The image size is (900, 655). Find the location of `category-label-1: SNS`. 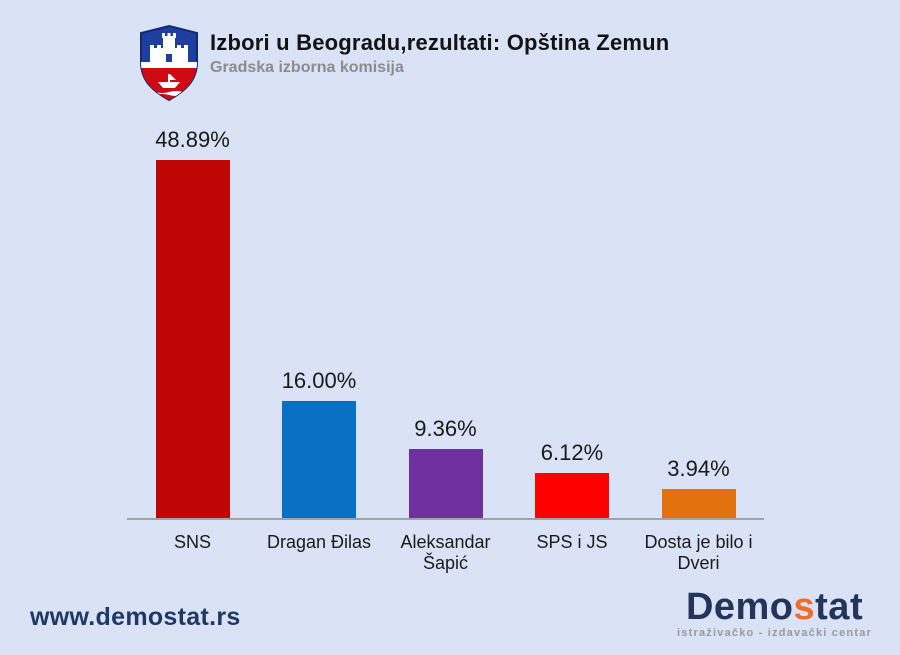

category-label-1: SNS is located at coordinates (192, 542).